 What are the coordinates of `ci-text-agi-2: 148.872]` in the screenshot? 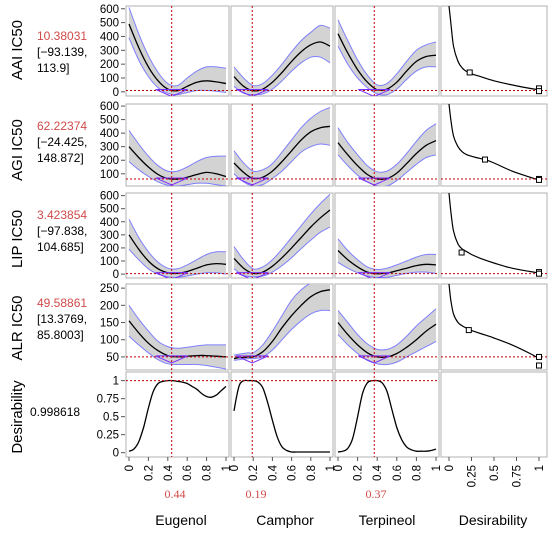 It's located at (60, 158).